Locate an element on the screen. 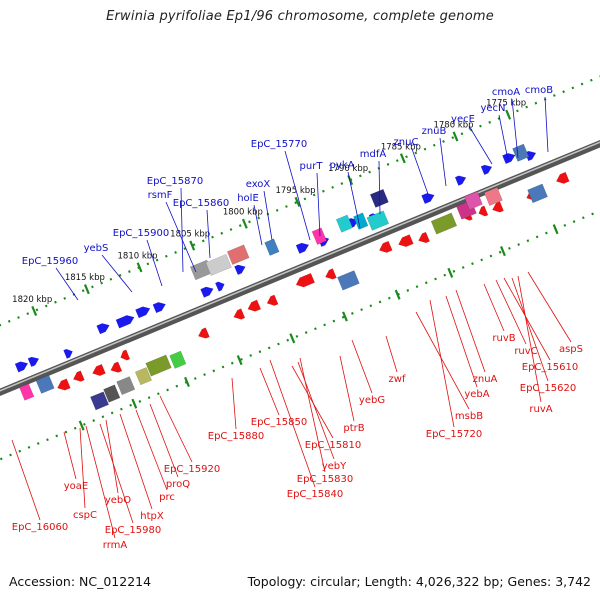  gene-label-EpC_15880: EpC_15880 is located at coordinates (236, 436).